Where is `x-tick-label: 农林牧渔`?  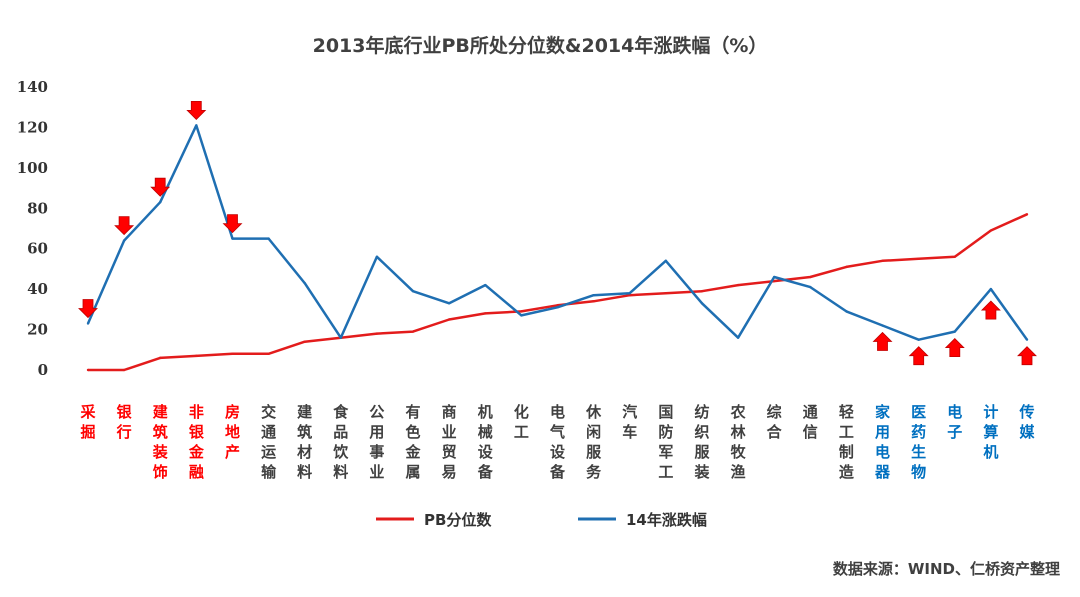
x-tick-label: 农林牧渔 is located at coordinates (738, 442).